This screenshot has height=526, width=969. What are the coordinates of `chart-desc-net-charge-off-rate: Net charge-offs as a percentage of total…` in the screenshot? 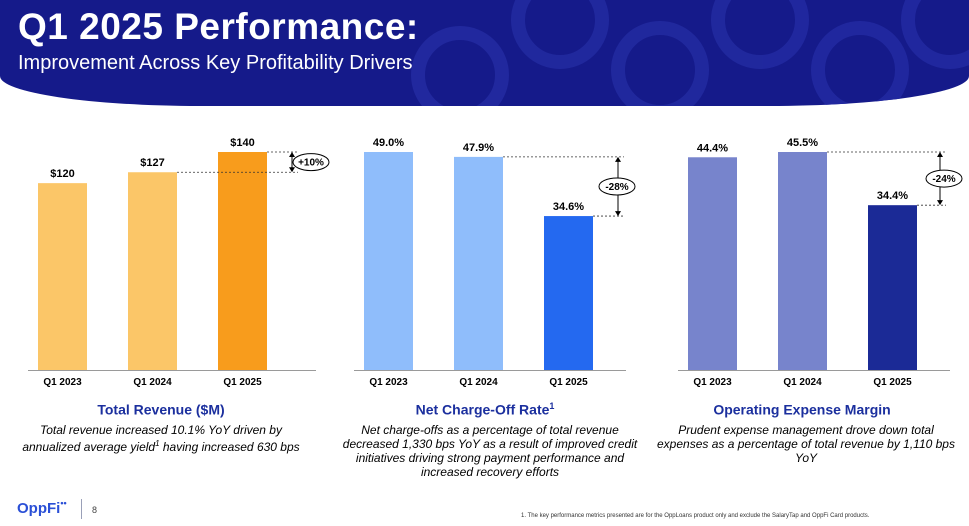 It's located at (490, 451).